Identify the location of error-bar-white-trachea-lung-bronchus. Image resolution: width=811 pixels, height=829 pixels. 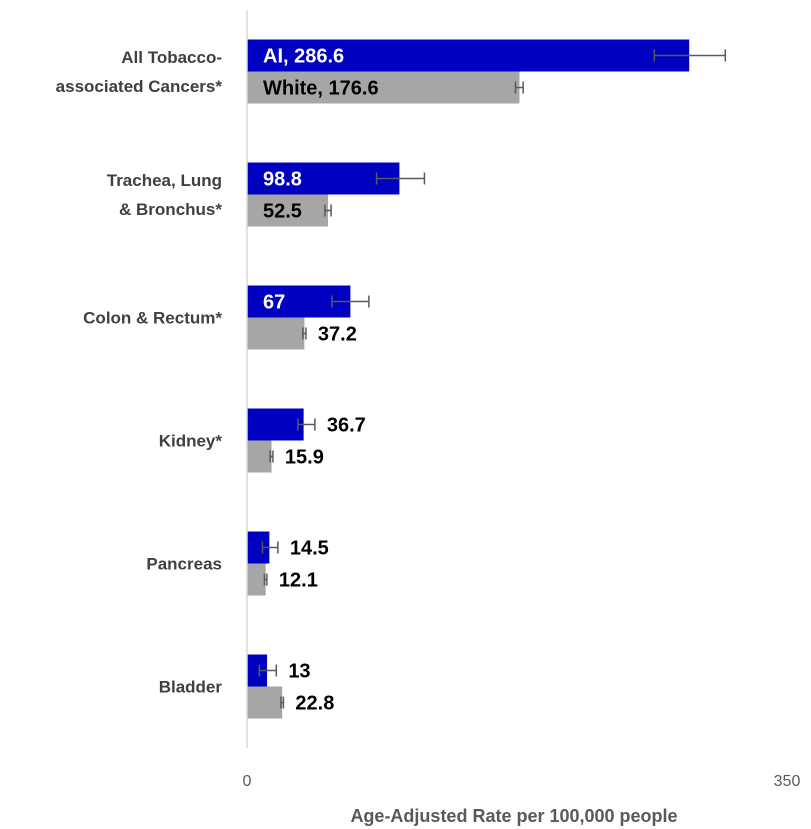
(328, 210).